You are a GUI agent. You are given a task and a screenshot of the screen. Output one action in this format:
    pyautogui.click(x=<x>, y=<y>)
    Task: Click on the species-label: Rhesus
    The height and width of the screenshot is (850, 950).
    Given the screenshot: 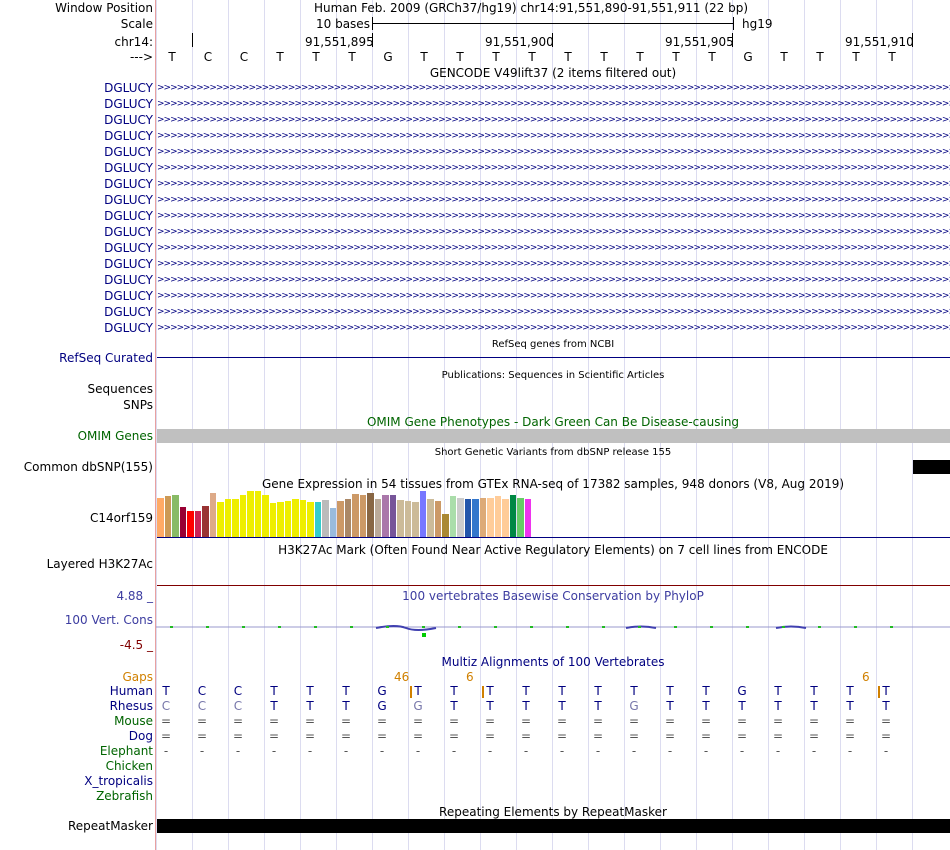 What is the action you would take?
    pyautogui.click(x=131, y=706)
    